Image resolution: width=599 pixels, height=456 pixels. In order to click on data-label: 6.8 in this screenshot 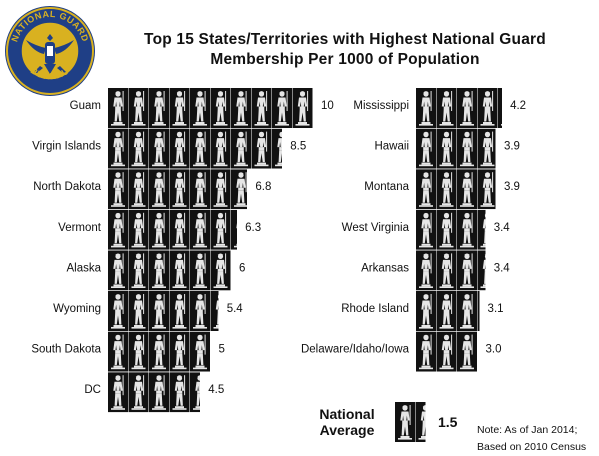, I will do `click(263, 187)`.